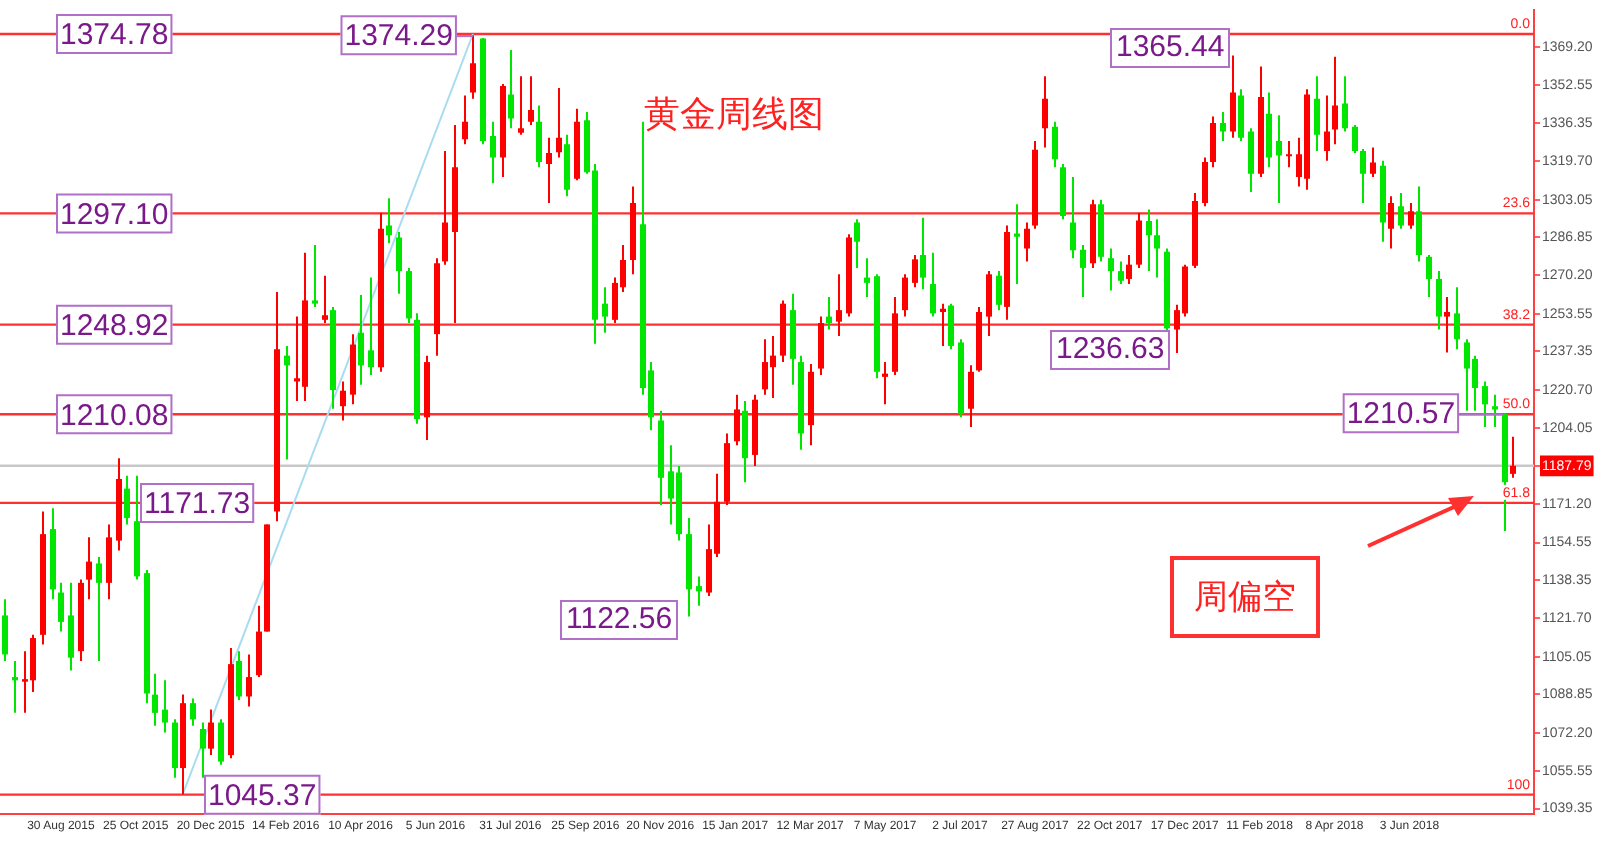 The height and width of the screenshot is (842, 1600). What do you see at coordinates (398, 36) in the screenshot?
I see `annotation: 1374.29` at bounding box center [398, 36].